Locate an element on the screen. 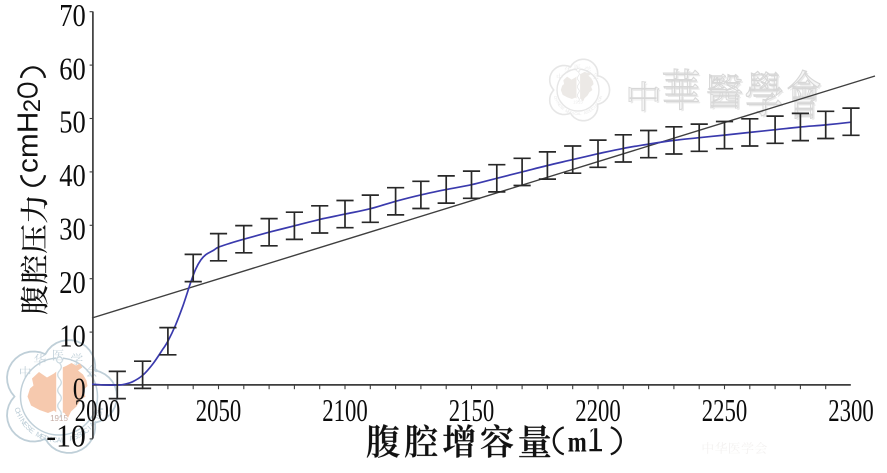  svg-text: 2250 is located at coordinates (725, 410).